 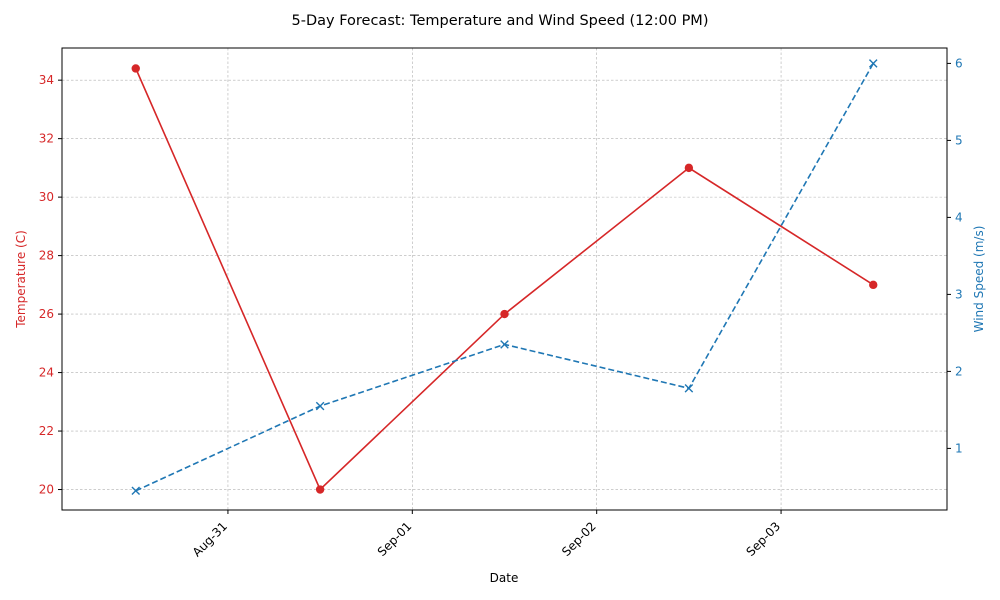 I want to click on y-right-tick-label: 6, so click(x=959, y=63).